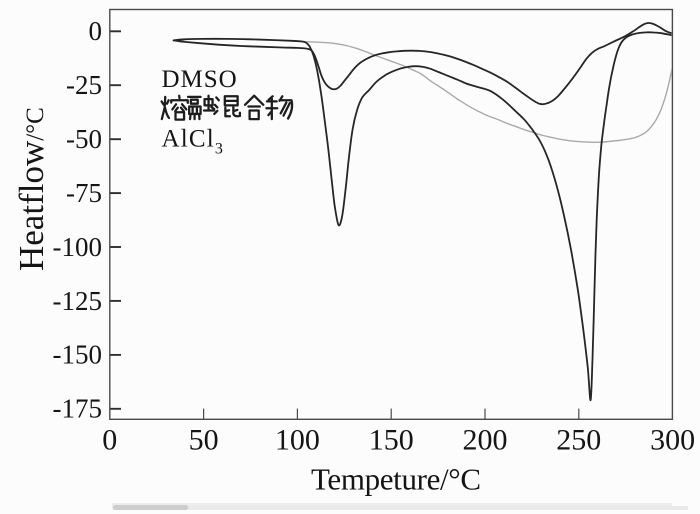 The width and height of the screenshot is (700, 514). I want to click on svg-text: -75, so click(84, 193).